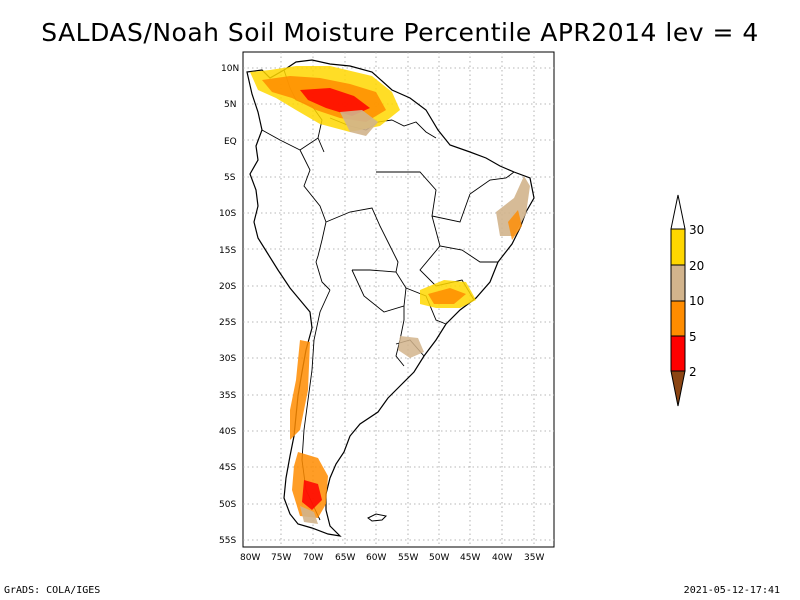 The width and height of the screenshot is (800, 600). What do you see at coordinates (439, 558) in the screenshot?
I see `lon-label-50w: 50W` at bounding box center [439, 558].